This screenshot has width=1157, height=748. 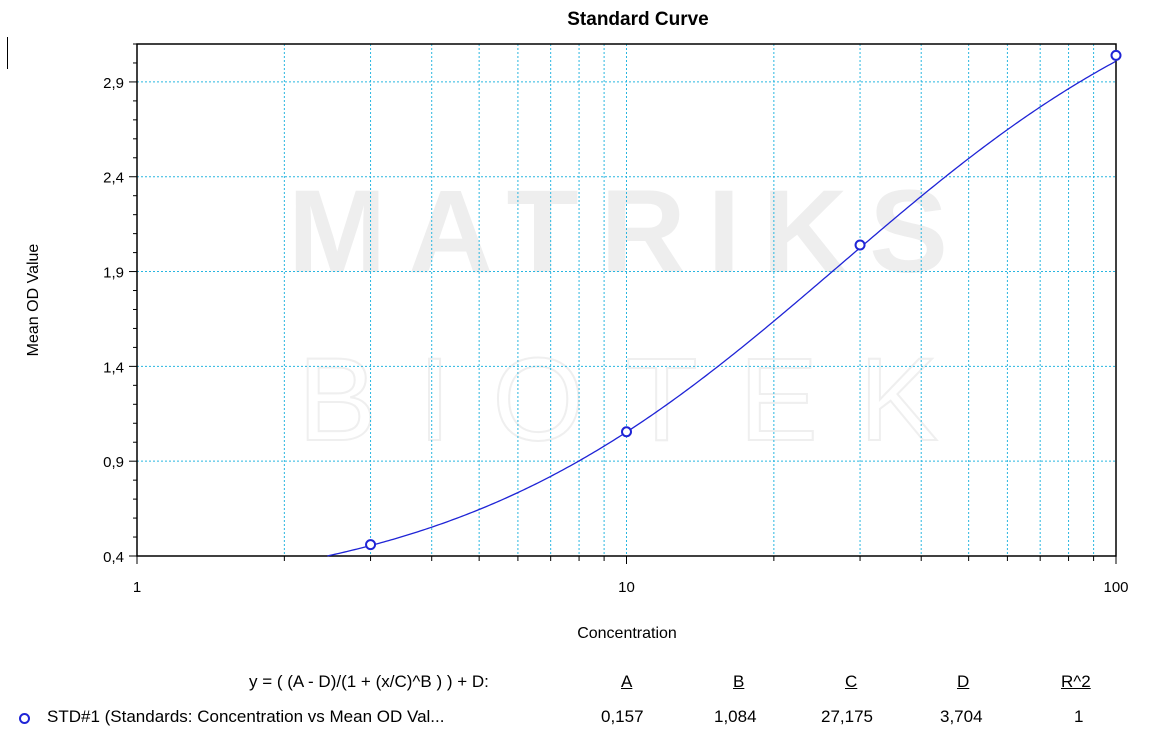 What do you see at coordinates (739, 681) in the screenshot?
I see `fit-header-b: B` at bounding box center [739, 681].